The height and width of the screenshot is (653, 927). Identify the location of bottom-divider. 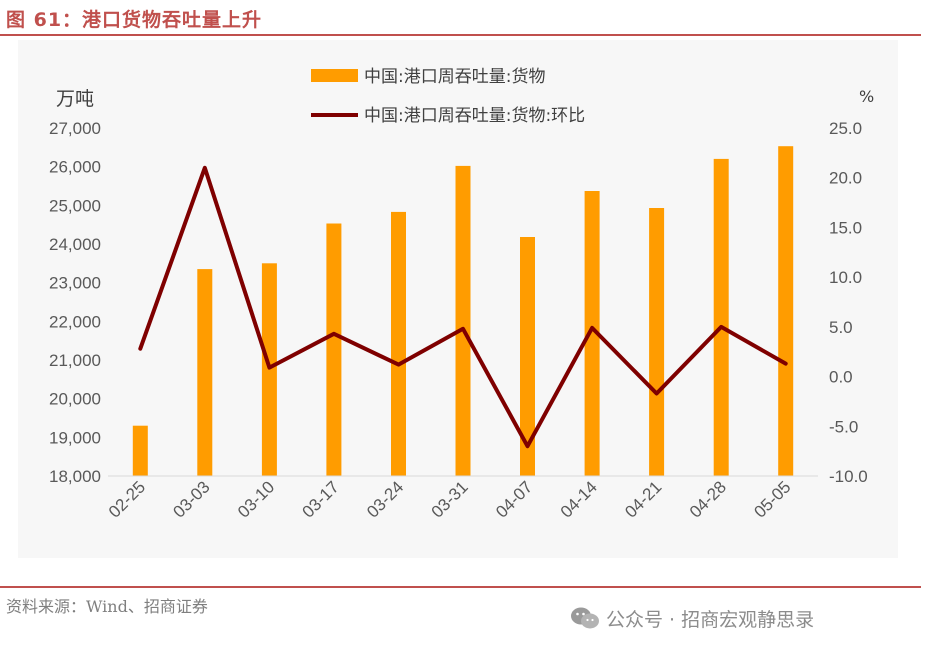
(460, 587).